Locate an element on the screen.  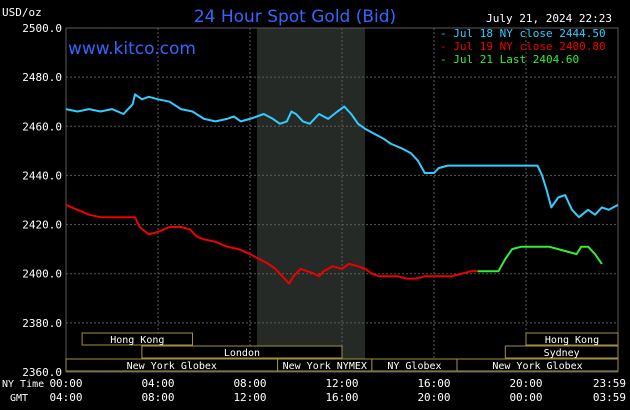
session-label: Sydney is located at coordinates (562, 353).